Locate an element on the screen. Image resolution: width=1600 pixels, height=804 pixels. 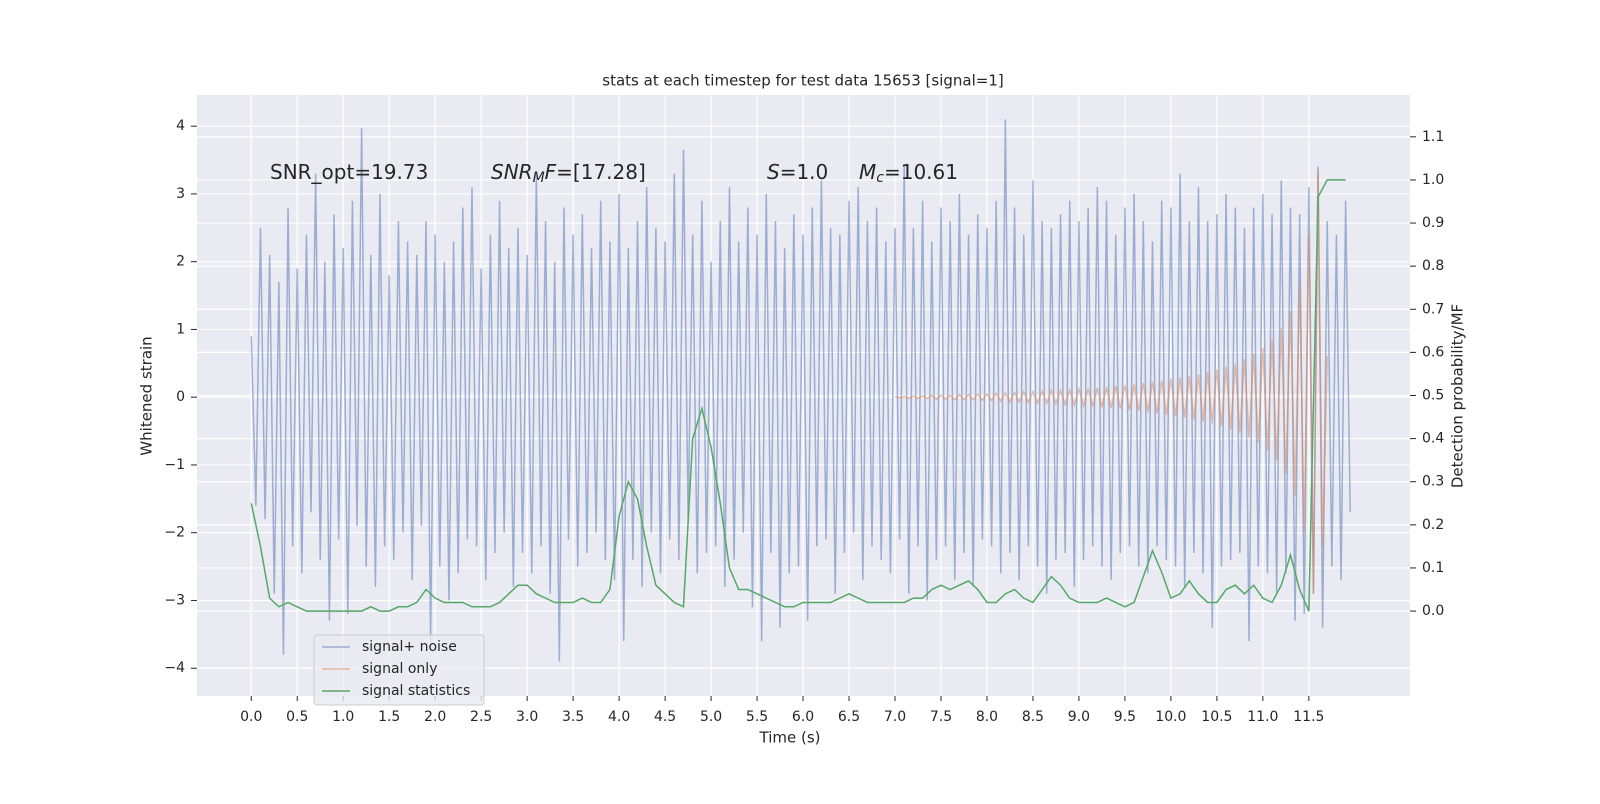
y2-tick-label: 0.0 is located at coordinates (1433, 611).